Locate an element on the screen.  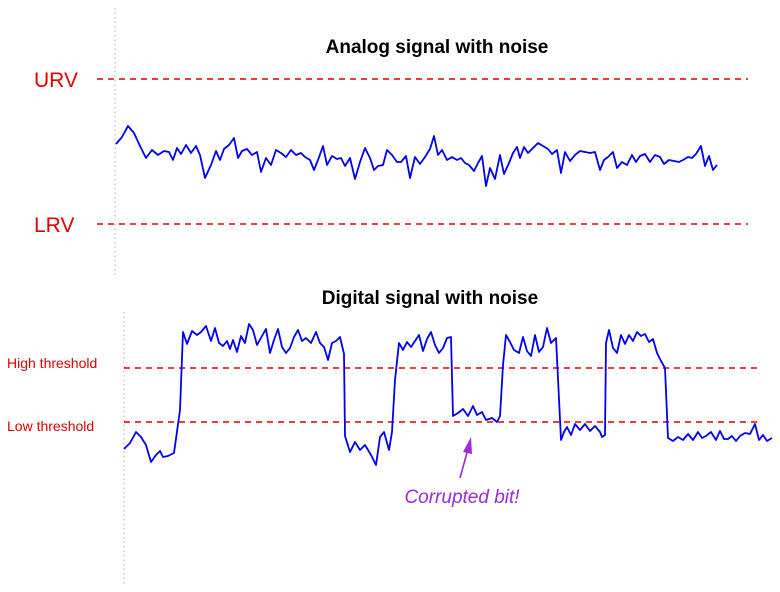
high-threshold-label: High threshold is located at coordinates (52, 363).